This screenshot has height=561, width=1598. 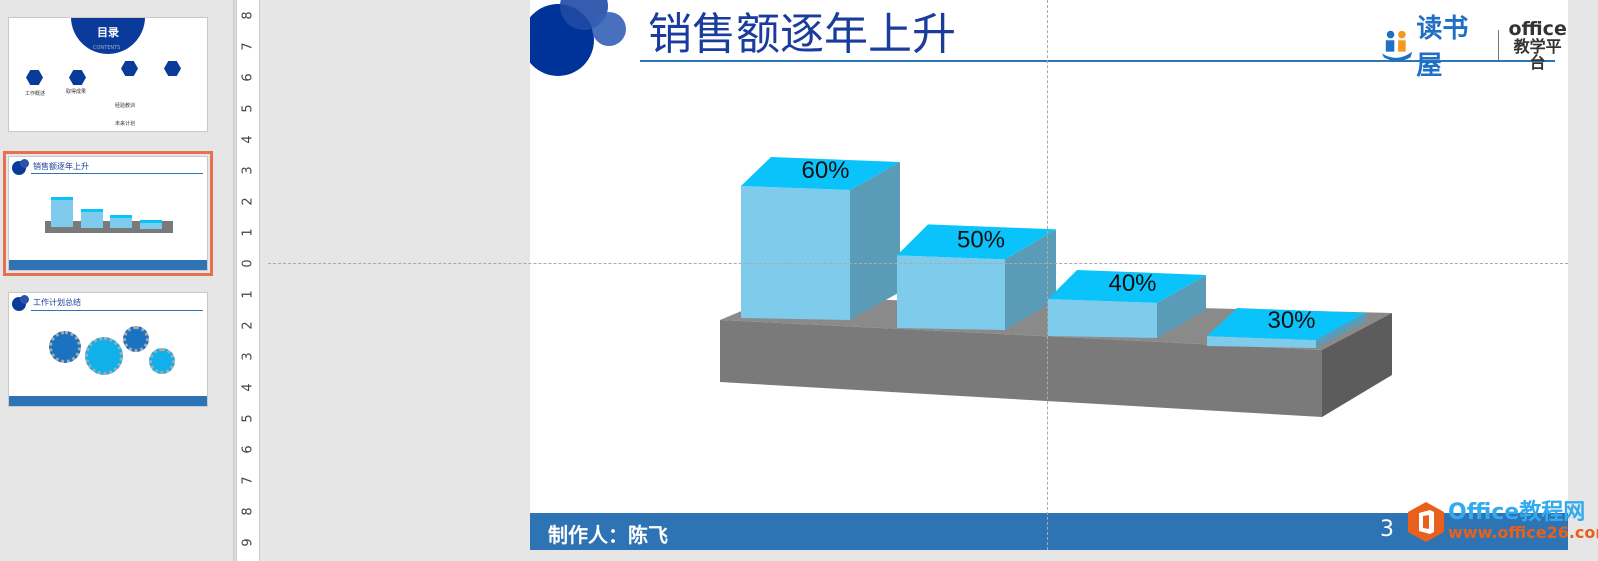 I want to click on horizontal-guide, so click(x=918, y=263).